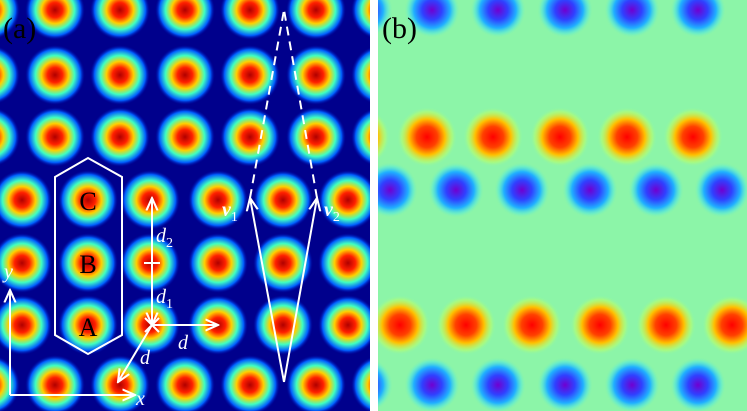  What do you see at coordinates (230, 212) in the screenshot?
I see `v1-label: v1` at bounding box center [230, 212].